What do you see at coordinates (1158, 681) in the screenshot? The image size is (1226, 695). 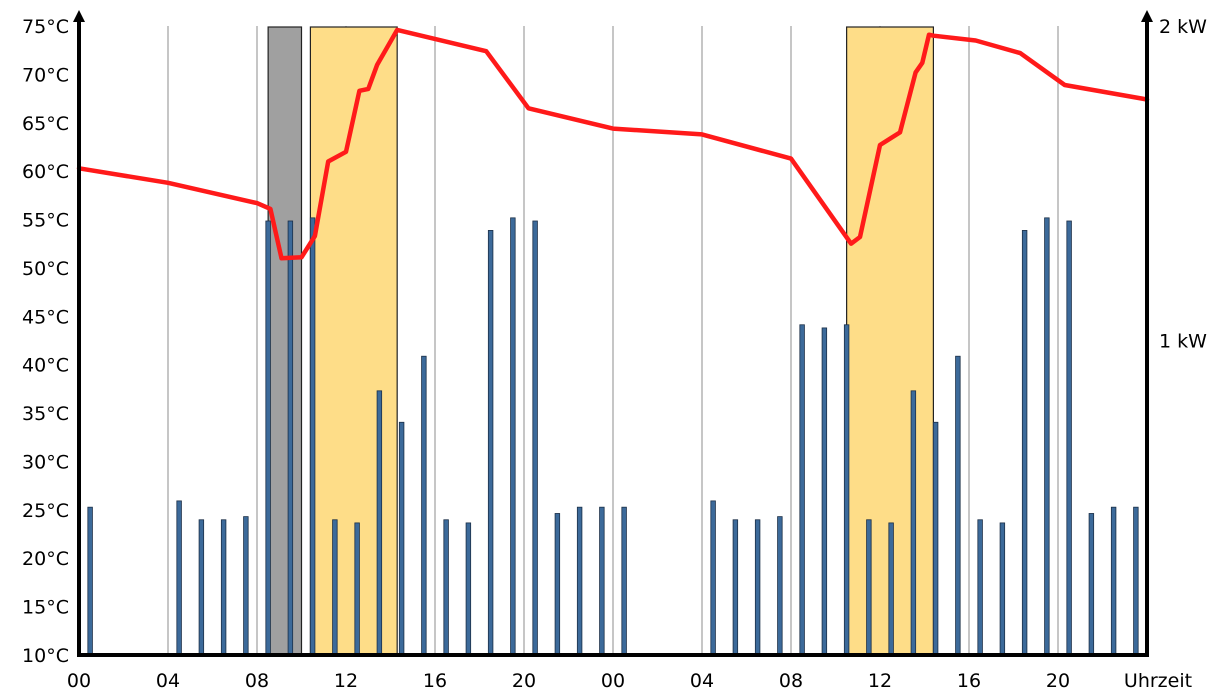 I see `x-axis-label: Uhrzeit` at bounding box center [1158, 681].